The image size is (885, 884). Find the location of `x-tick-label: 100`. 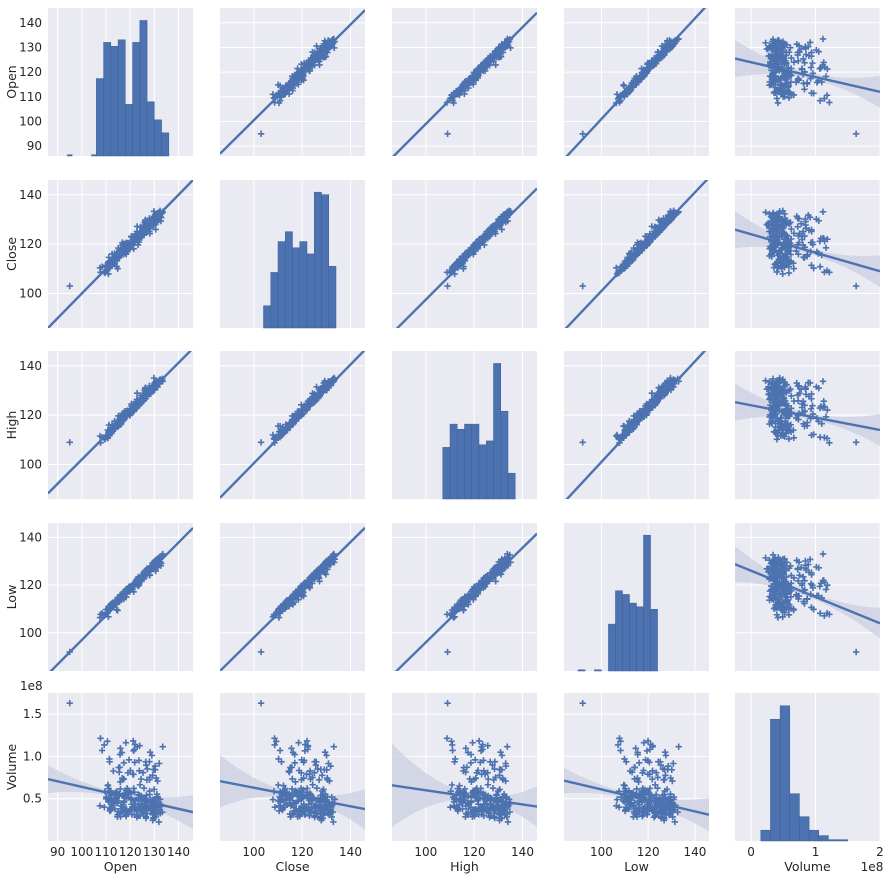

x-tick-label: 100 is located at coordinates (81, 852).